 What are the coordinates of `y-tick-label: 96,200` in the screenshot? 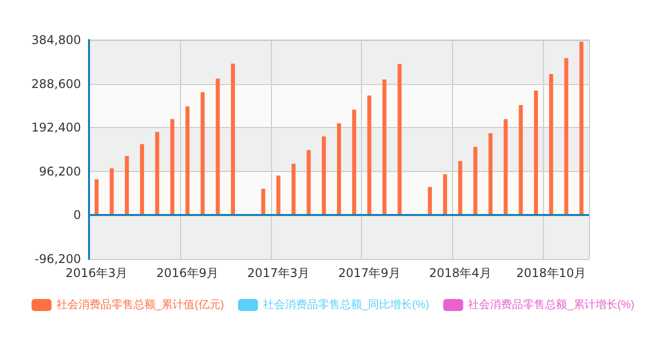 It's located at (60, 171).